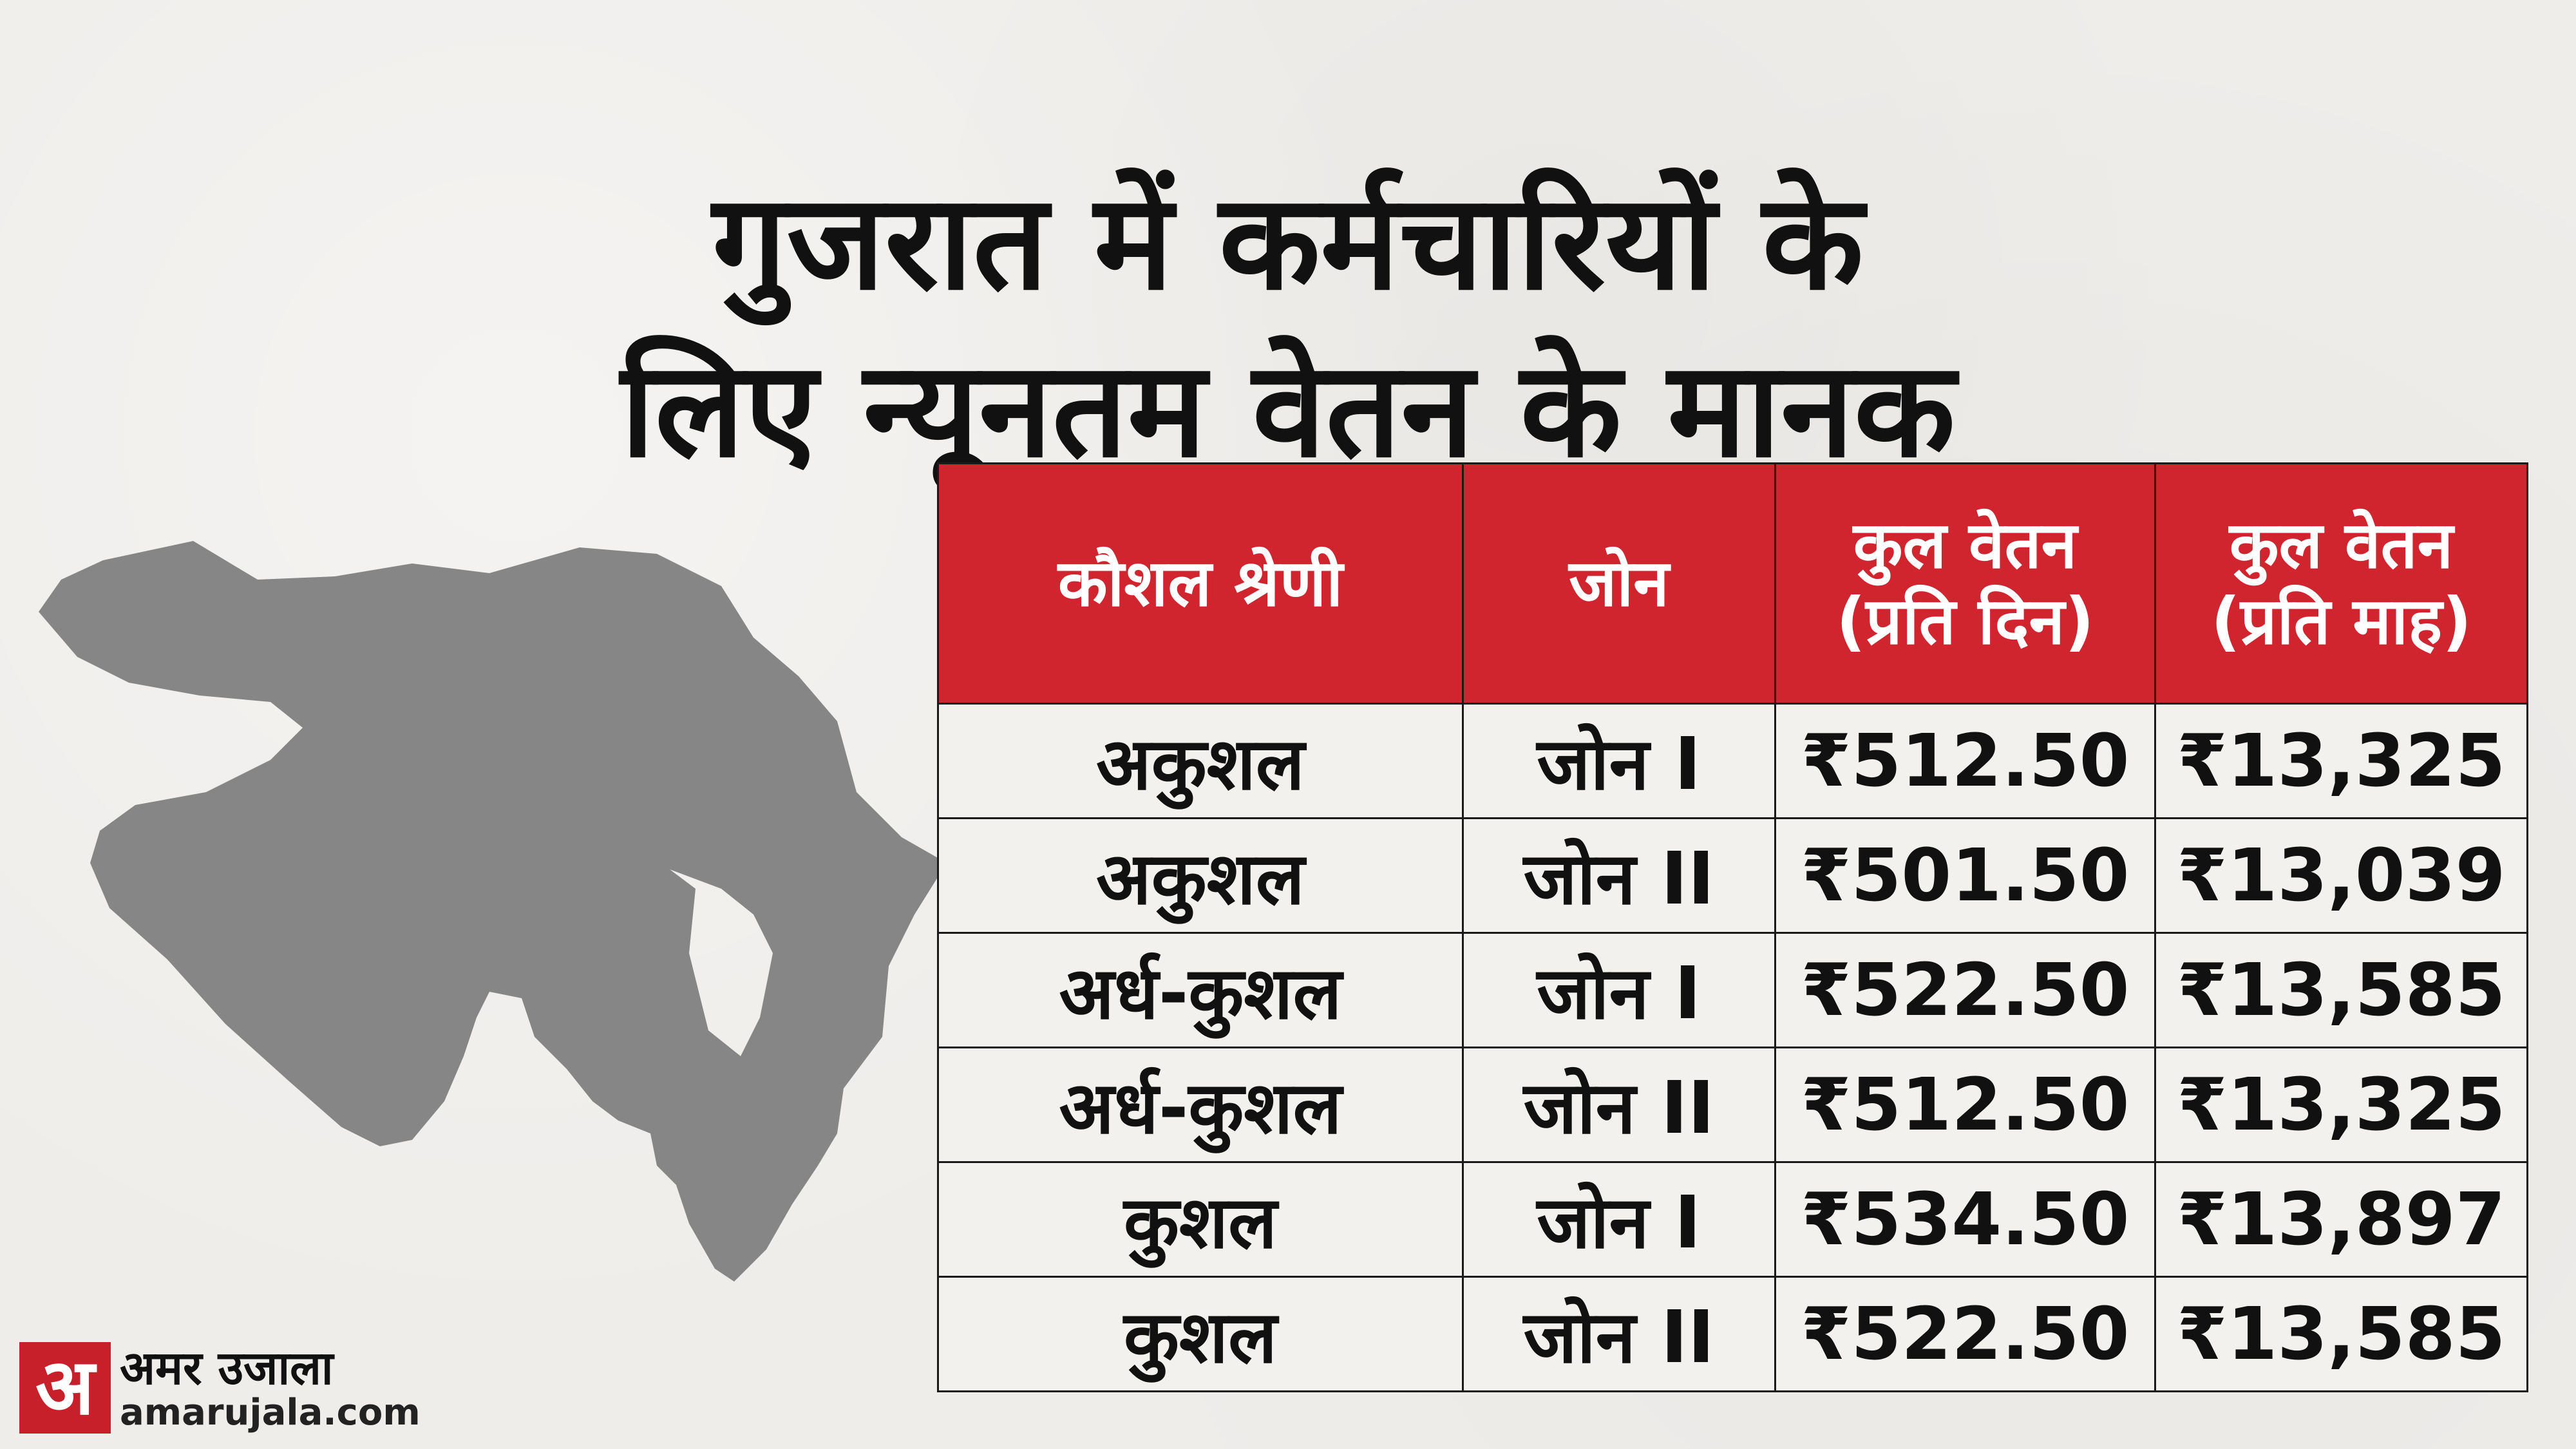 This screenshot has height=1449, width=2576. Describe the element at coordinates (1200, 583) in the screenshot. I see `header-skill-category: कौशल श्रेणी` at that location.